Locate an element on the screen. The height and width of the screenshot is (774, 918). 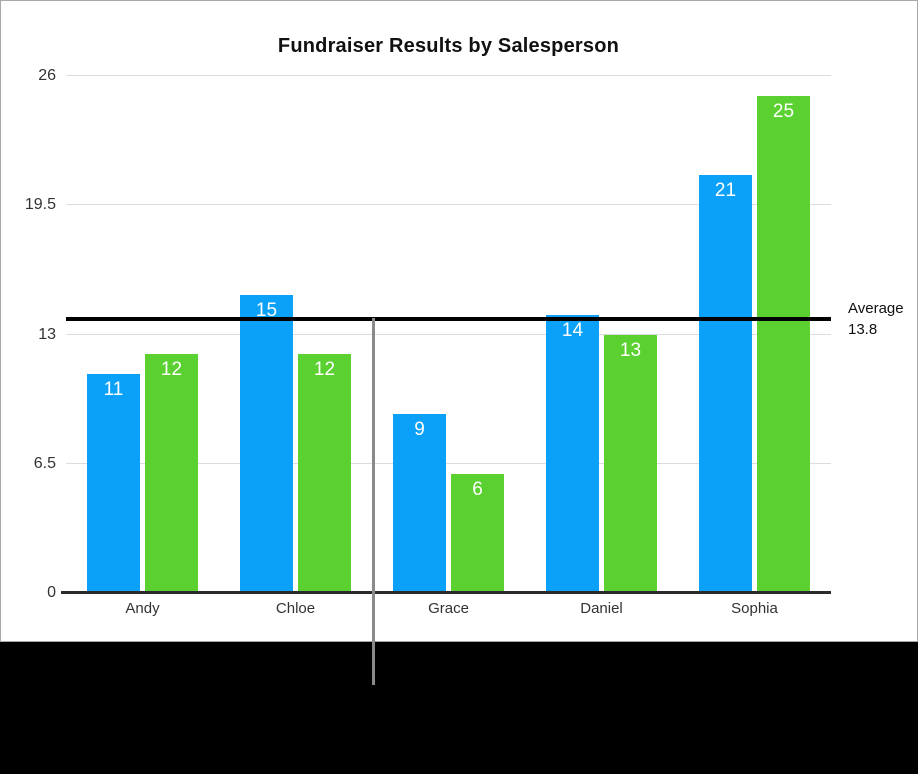
average-line-label: Average 13.8 is located at coordinates (876, 319).